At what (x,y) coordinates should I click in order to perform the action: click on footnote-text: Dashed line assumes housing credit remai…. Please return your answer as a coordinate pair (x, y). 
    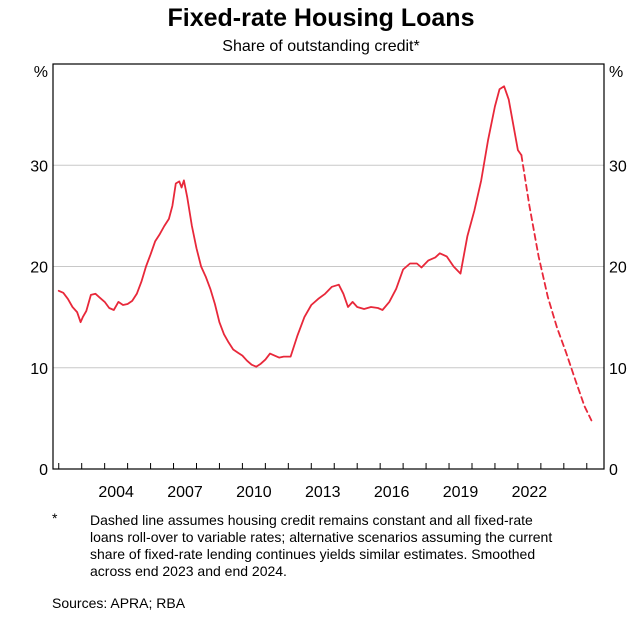
    Looking at the image, I should click on (321, 545).